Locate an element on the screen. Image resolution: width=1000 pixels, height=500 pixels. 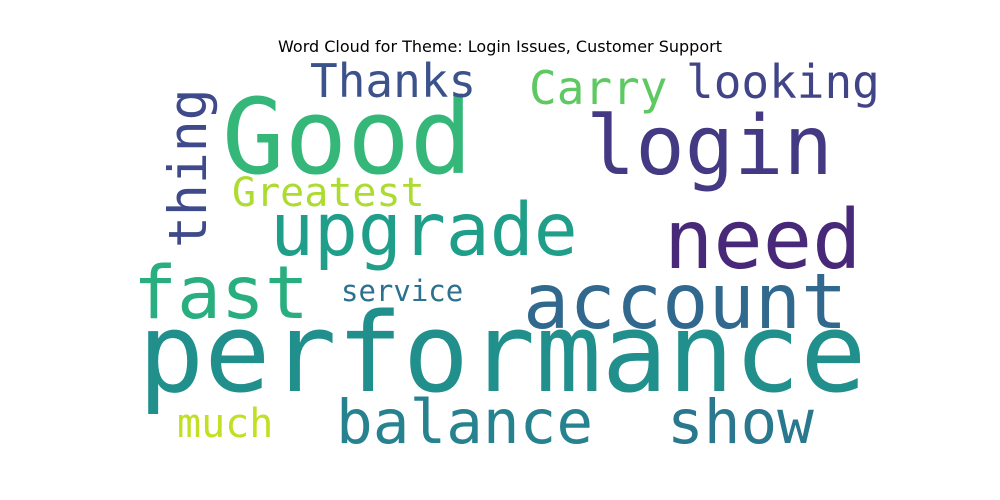
word-good: Good is located at coordinates (347, 137).